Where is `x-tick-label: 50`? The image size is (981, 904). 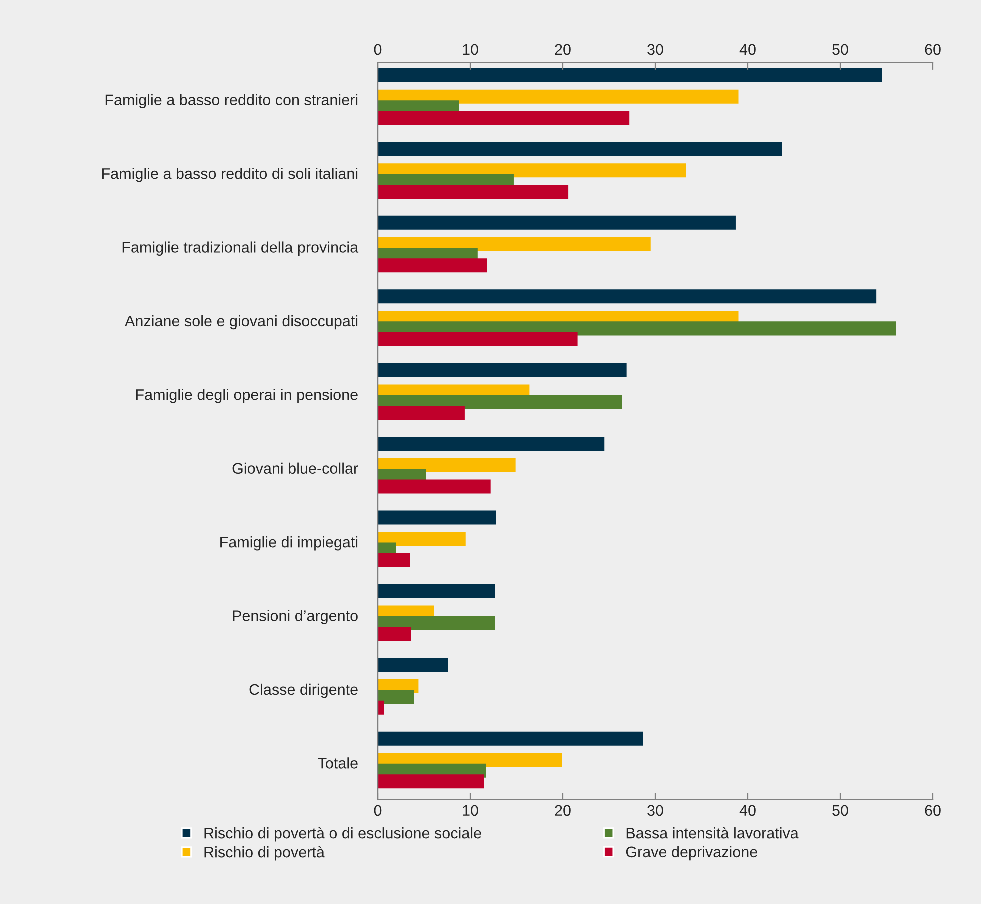 x-tick-label: 50 is located at coordinates (840, 810).